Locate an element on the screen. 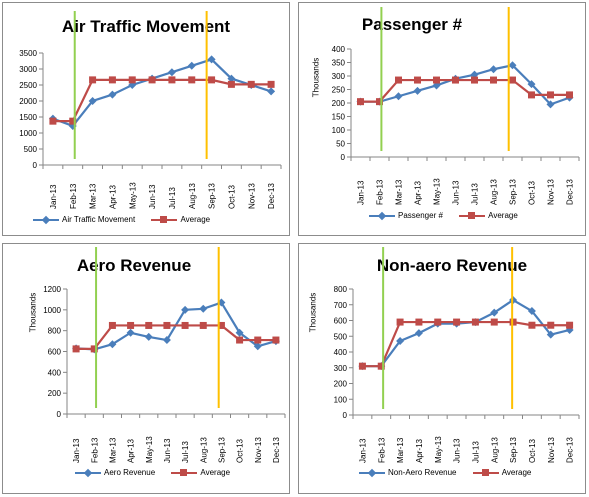  y-tick-label: 1500 is located at coordinates (28, 117).